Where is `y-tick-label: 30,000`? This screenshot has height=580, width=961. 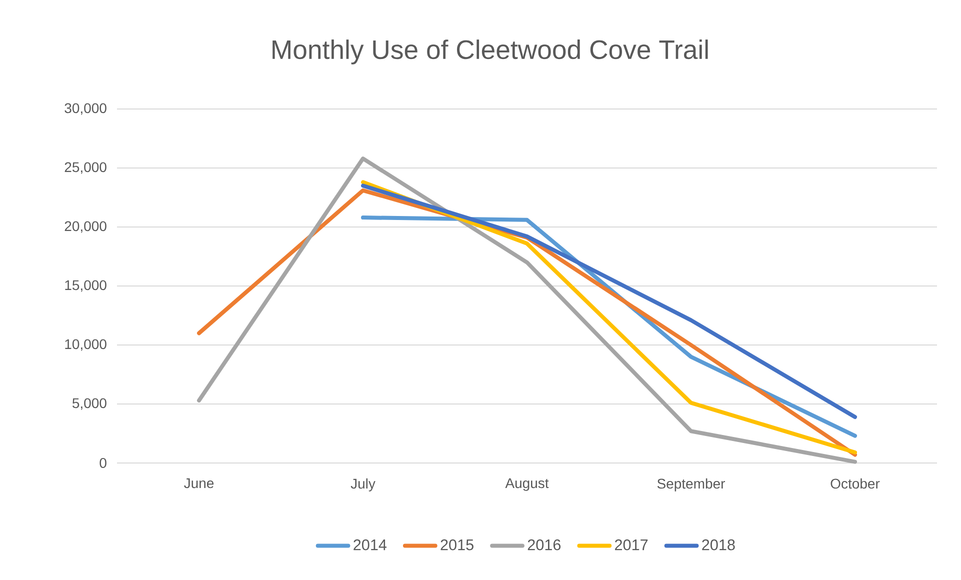
y-tick-label: 30,000 is located at coordinates (85, 109).